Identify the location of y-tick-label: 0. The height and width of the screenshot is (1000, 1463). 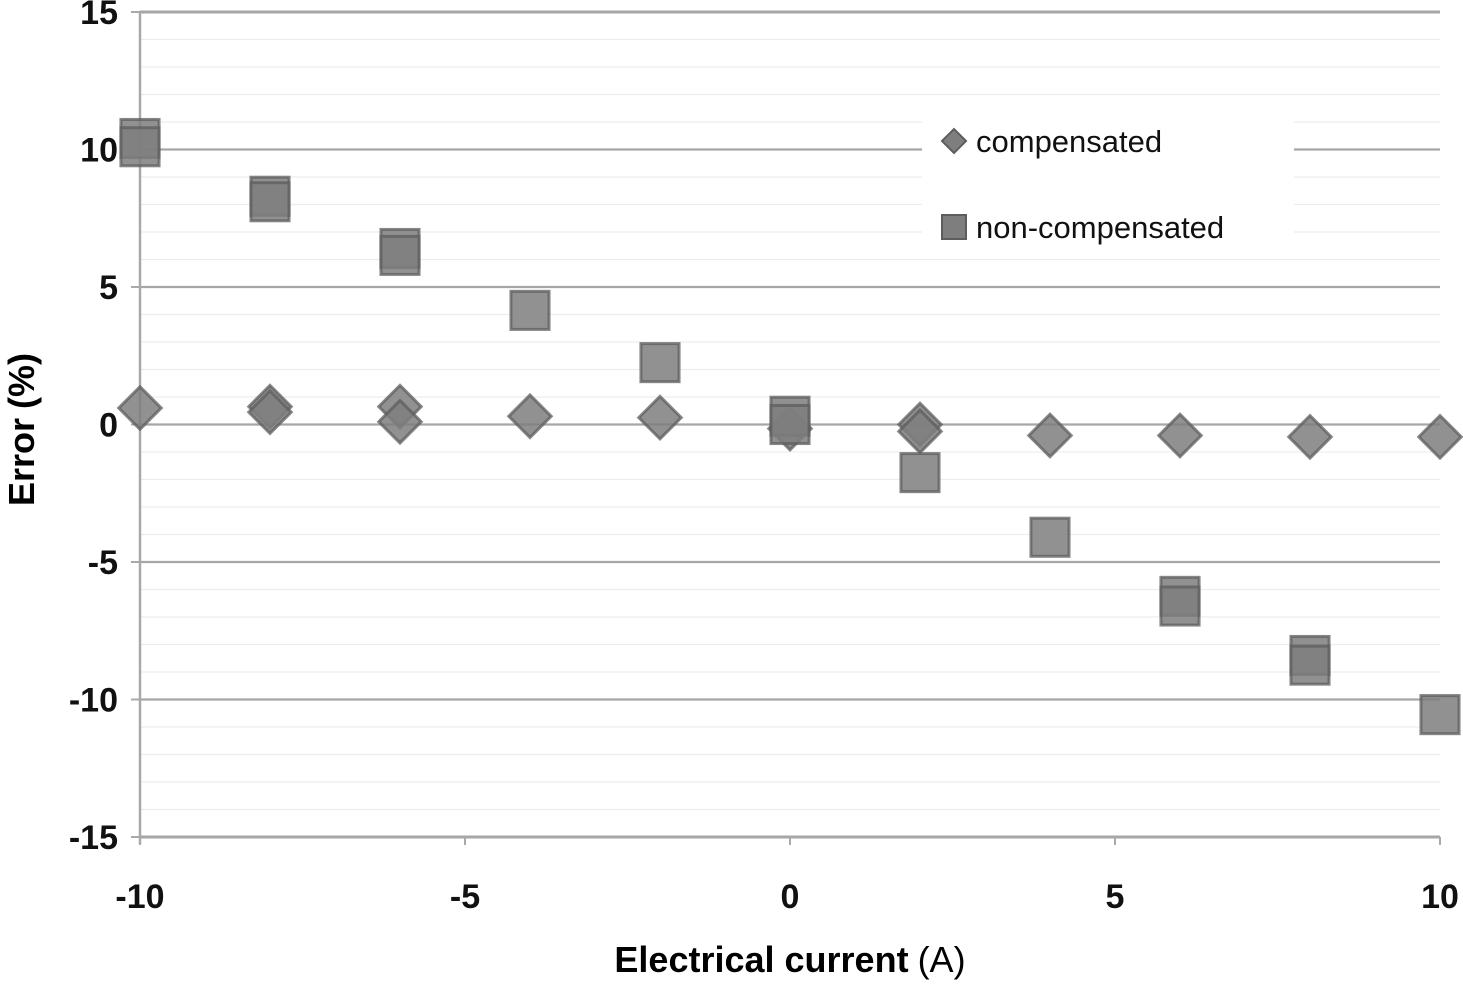
(108, 426).